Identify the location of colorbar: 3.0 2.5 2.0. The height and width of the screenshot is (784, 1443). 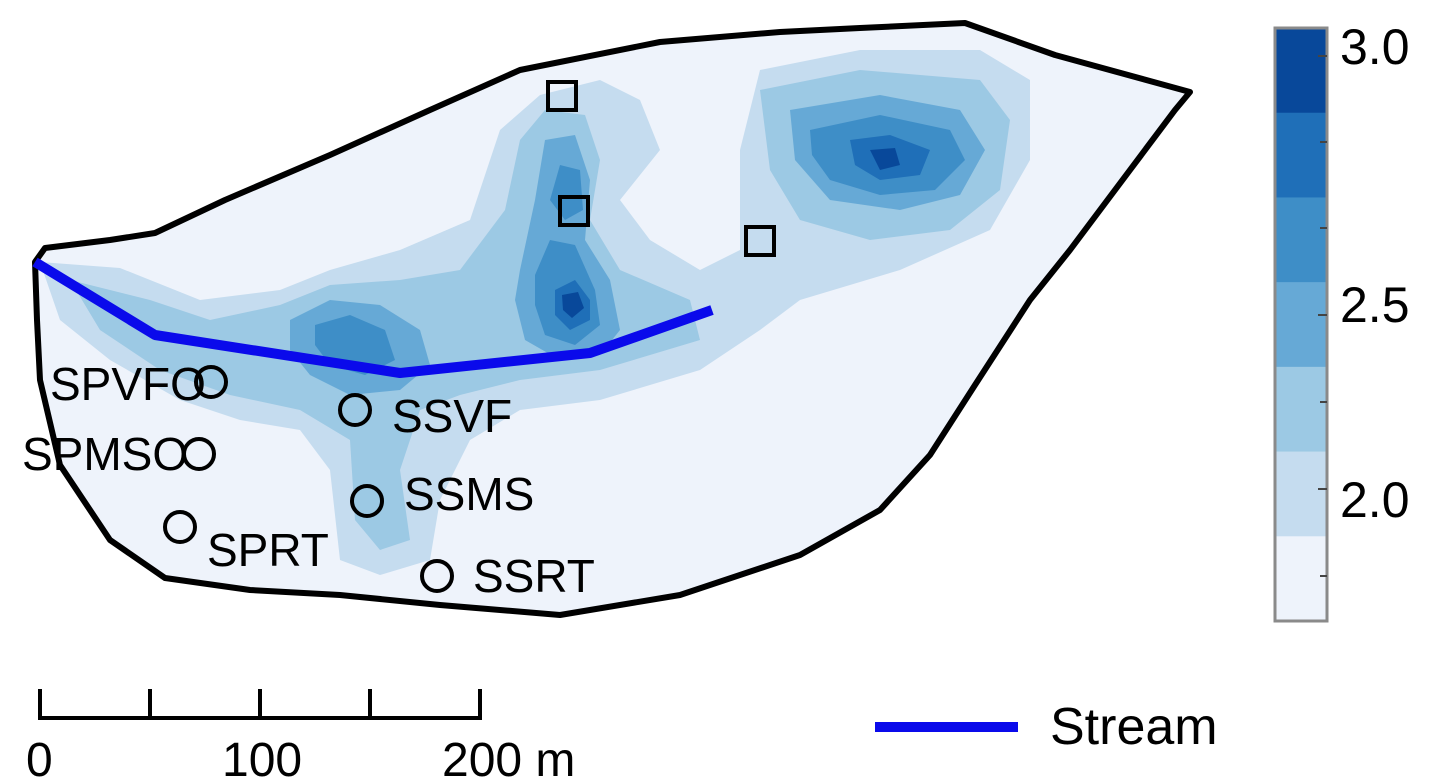
(1341, 321).